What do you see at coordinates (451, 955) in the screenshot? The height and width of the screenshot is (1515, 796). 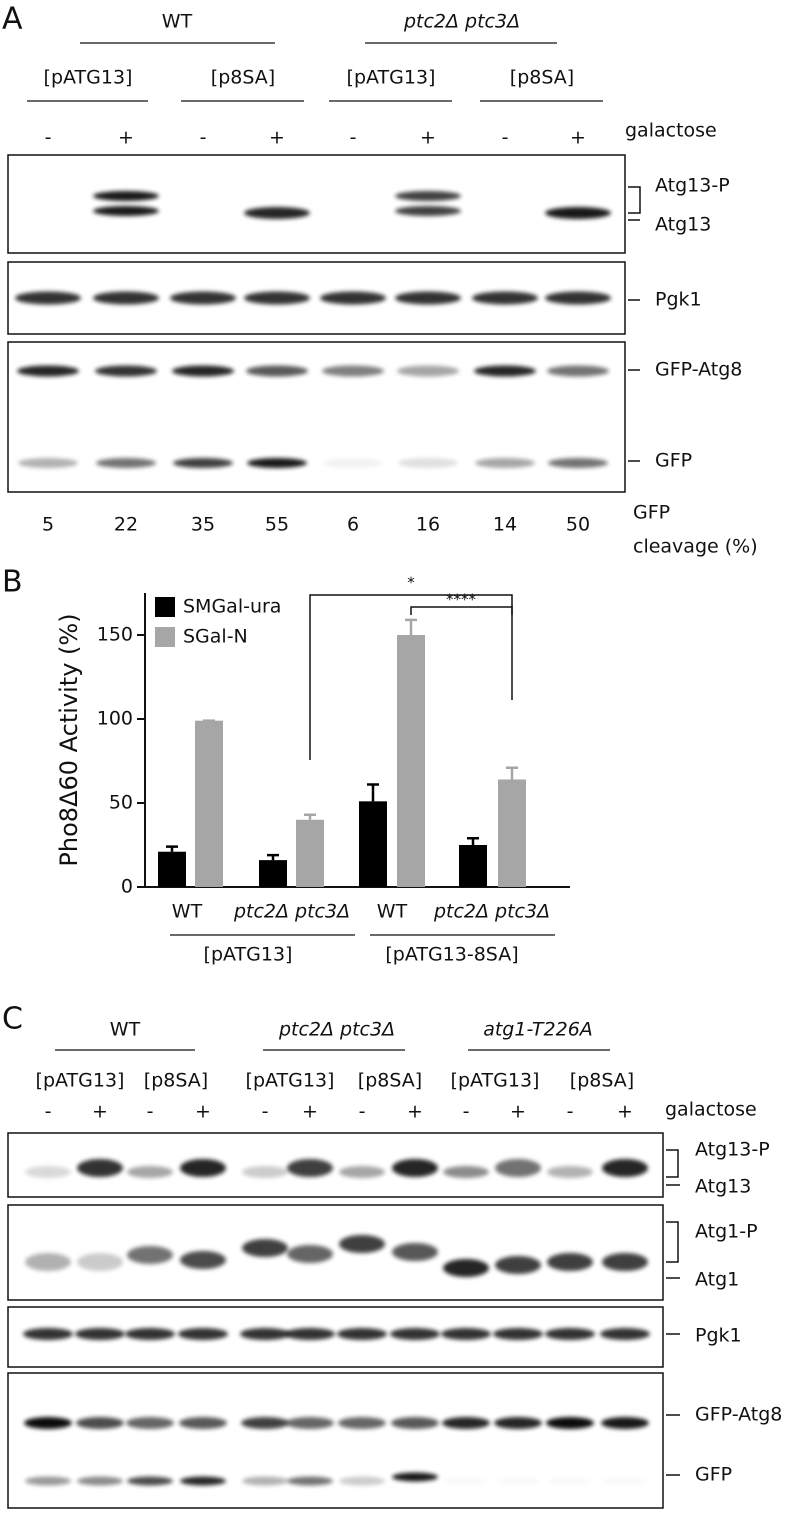 I see `group-label: [pATG13-8SA]` at bounding box center [451, 955].